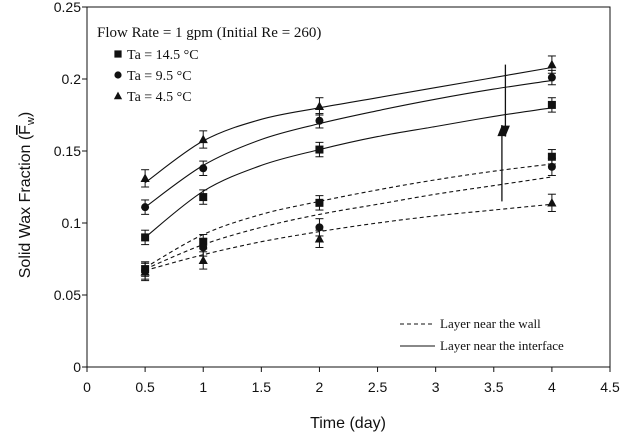  Describe the element at coordinates (490, 323) in the screenshot. I see `style-legend-label-dashed: Layer near the wall` at that location.